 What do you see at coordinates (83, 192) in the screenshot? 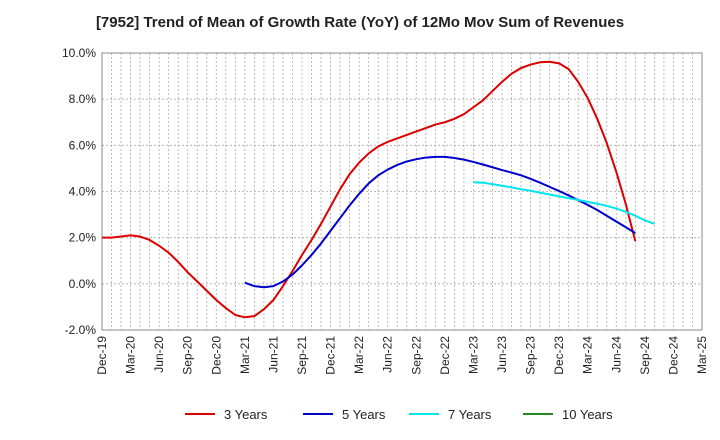
I see `y-tick-label: 4.0%` at bounding box center [83, 192].